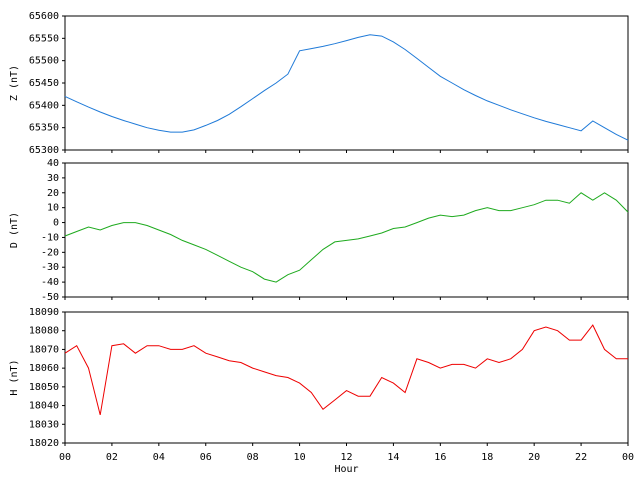 This screenshot has width=640, height=480. I want to click on y-tick-label: 65600, so click(44, 16).